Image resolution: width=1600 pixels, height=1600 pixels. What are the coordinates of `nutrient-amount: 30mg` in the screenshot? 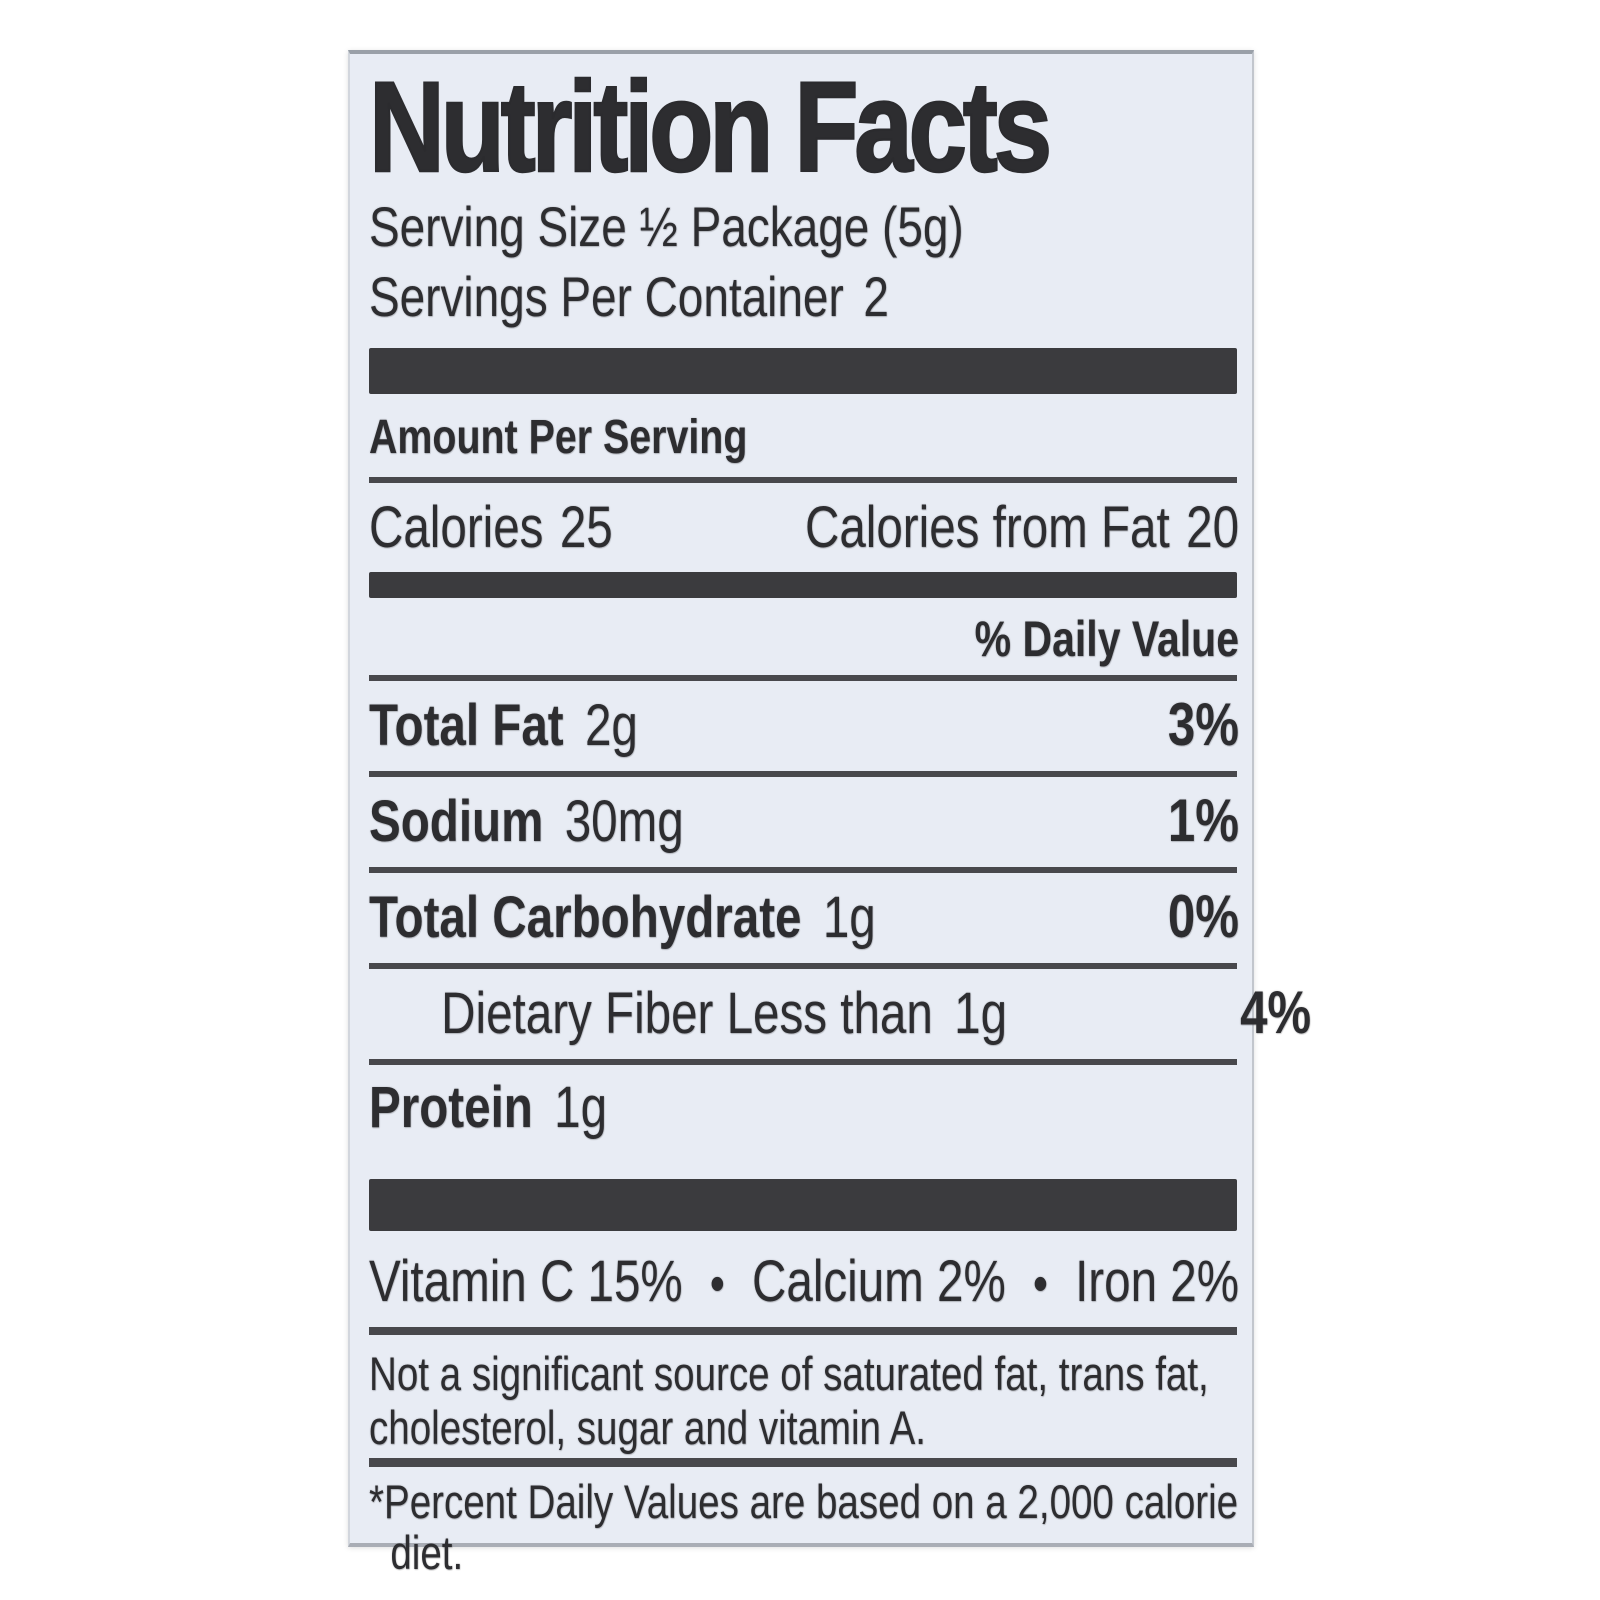 It's located at (624, 822).